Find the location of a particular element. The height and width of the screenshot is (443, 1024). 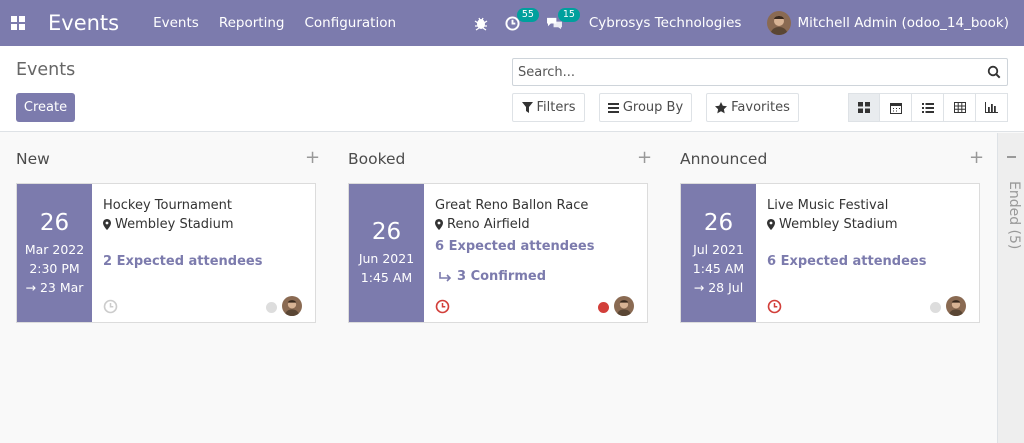

event-name: Great Reno Ballon Race is located at coordinates (512, 205).